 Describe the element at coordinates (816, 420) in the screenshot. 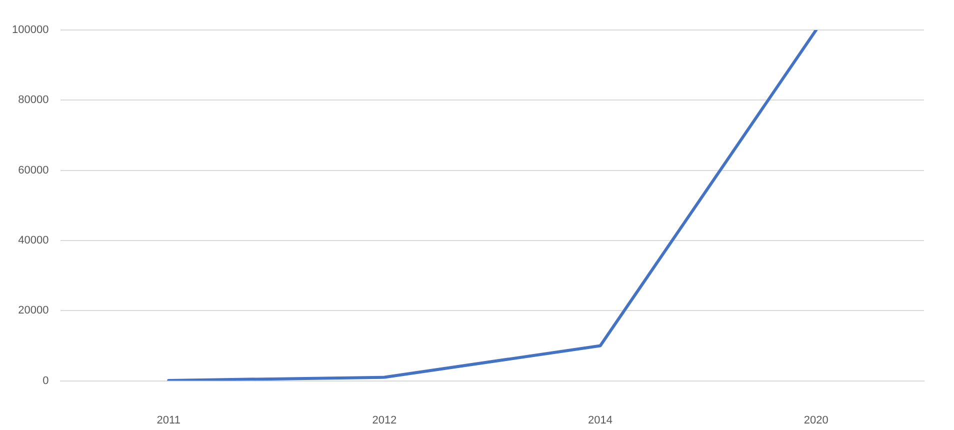

I see `x-tick-label: 2020` at that location.